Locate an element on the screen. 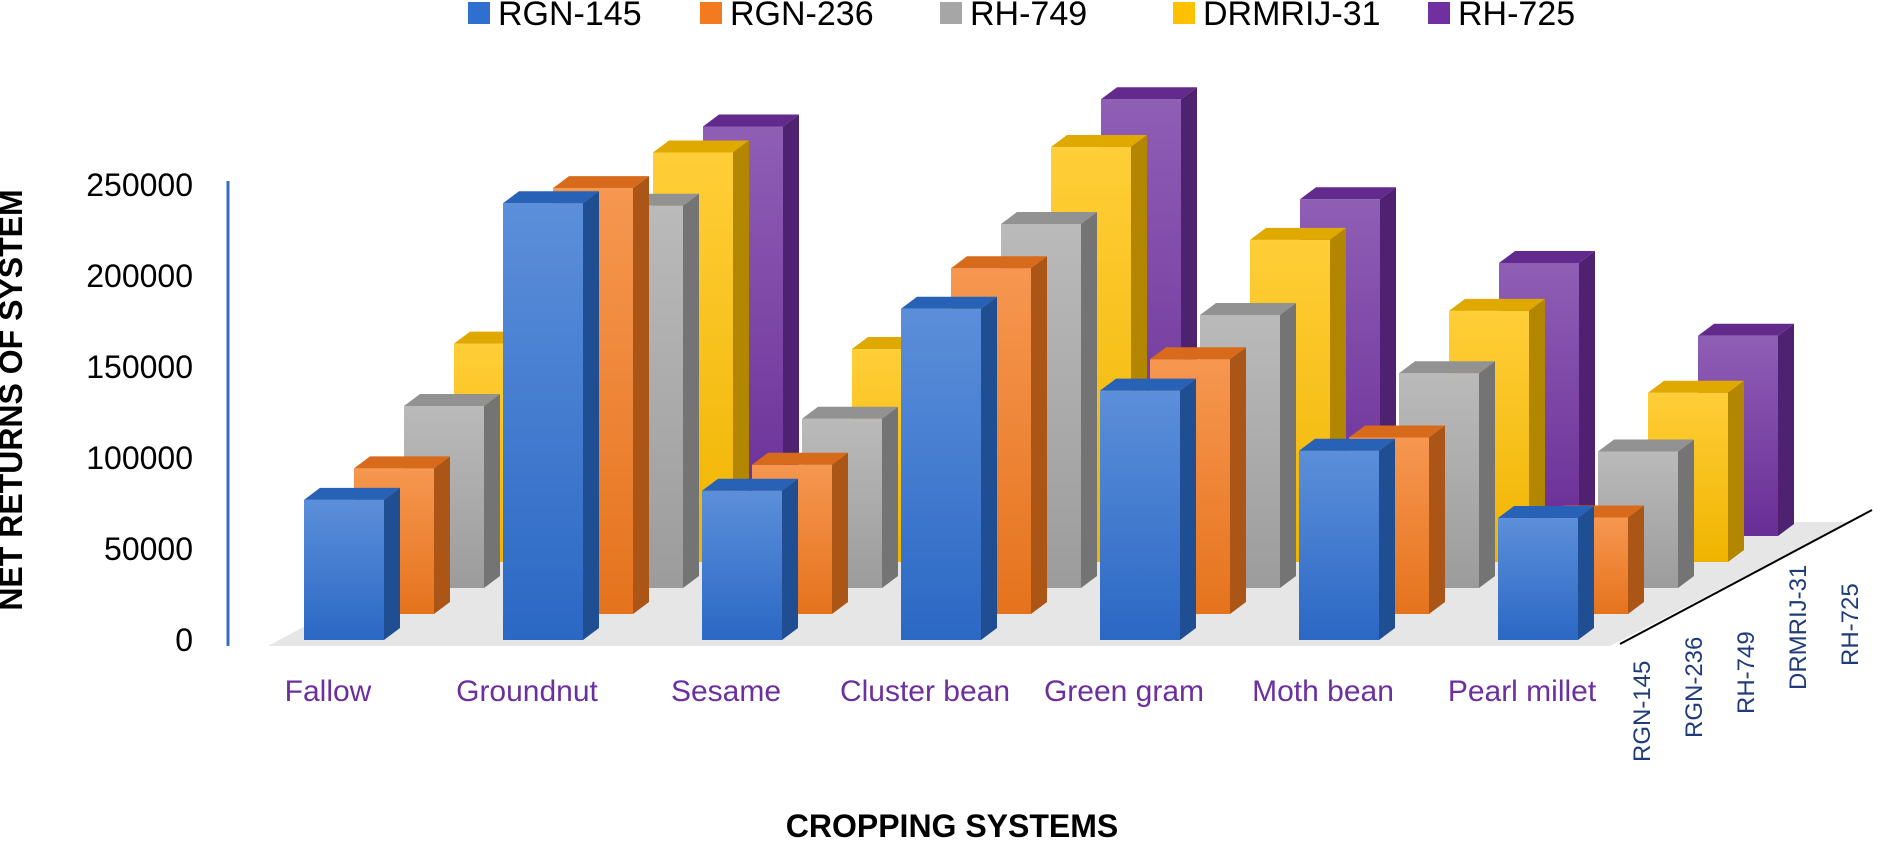  bar-rgn-145-fallow is located at coordinates (352, 563).